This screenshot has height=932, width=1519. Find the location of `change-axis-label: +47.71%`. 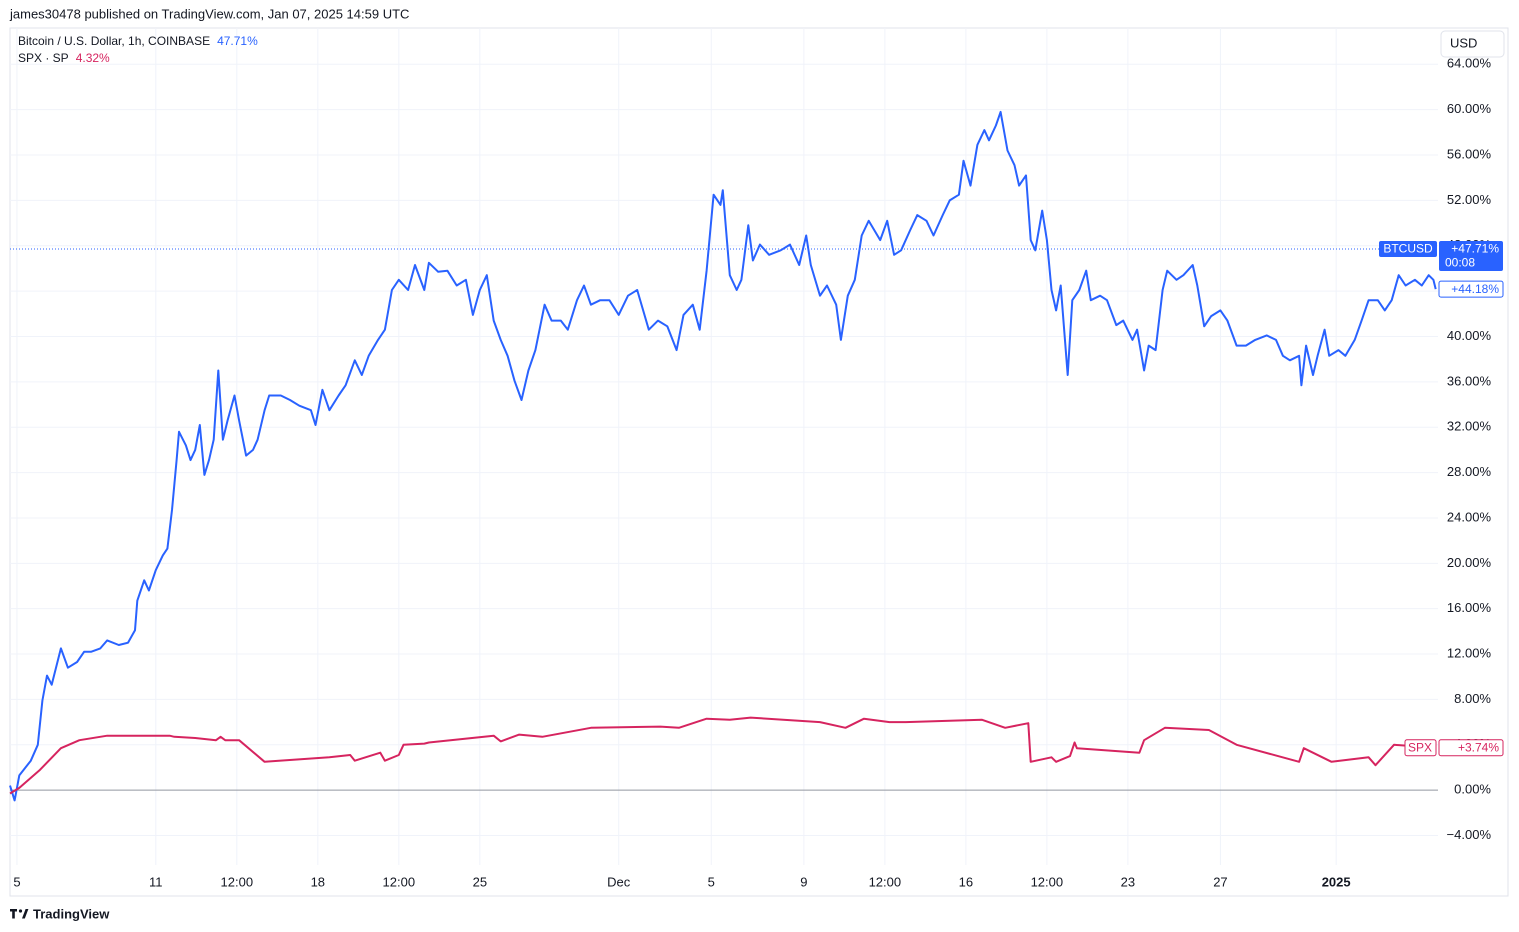

change-axis-label: +47.71% is located at coordinates (1475, 249).